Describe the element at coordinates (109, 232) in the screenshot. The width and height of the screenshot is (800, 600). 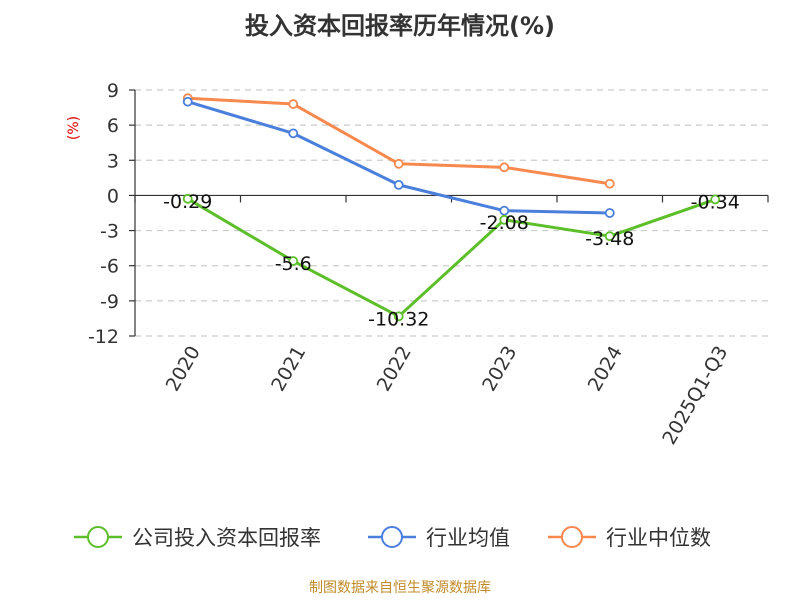
I see `y-tick-label: -3` at that location.